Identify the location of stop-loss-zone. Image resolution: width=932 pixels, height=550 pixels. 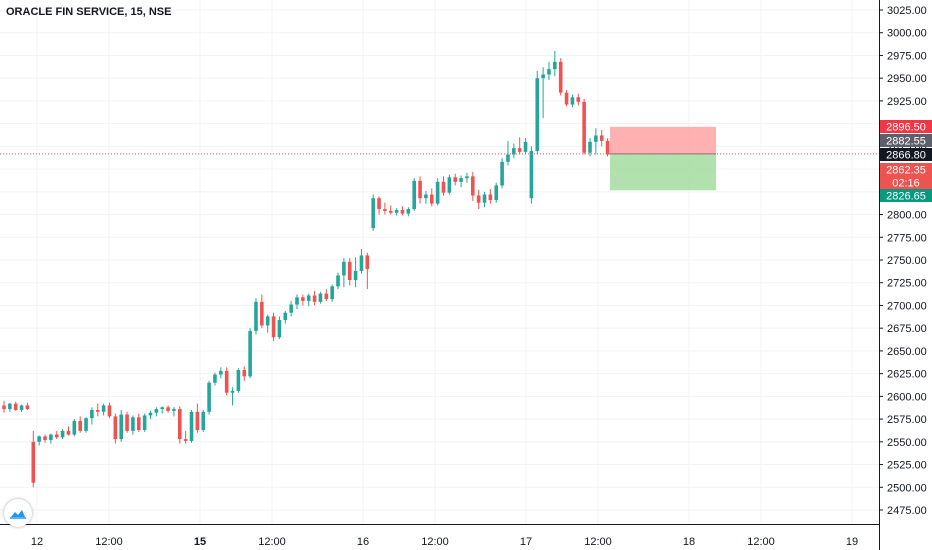
(663, 140).